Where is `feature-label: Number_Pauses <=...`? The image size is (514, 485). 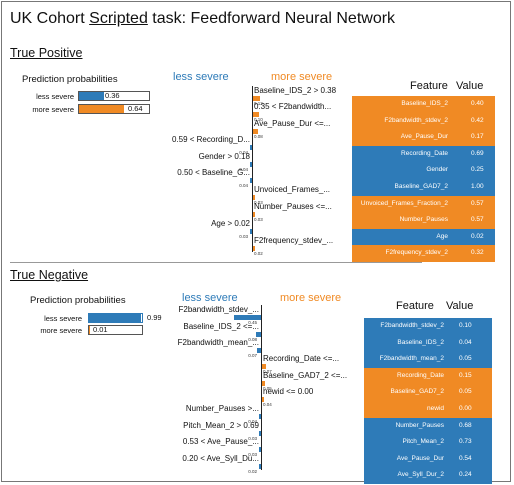 feature-label: Number_Pauses <=... is located at coordinates (293, 206).